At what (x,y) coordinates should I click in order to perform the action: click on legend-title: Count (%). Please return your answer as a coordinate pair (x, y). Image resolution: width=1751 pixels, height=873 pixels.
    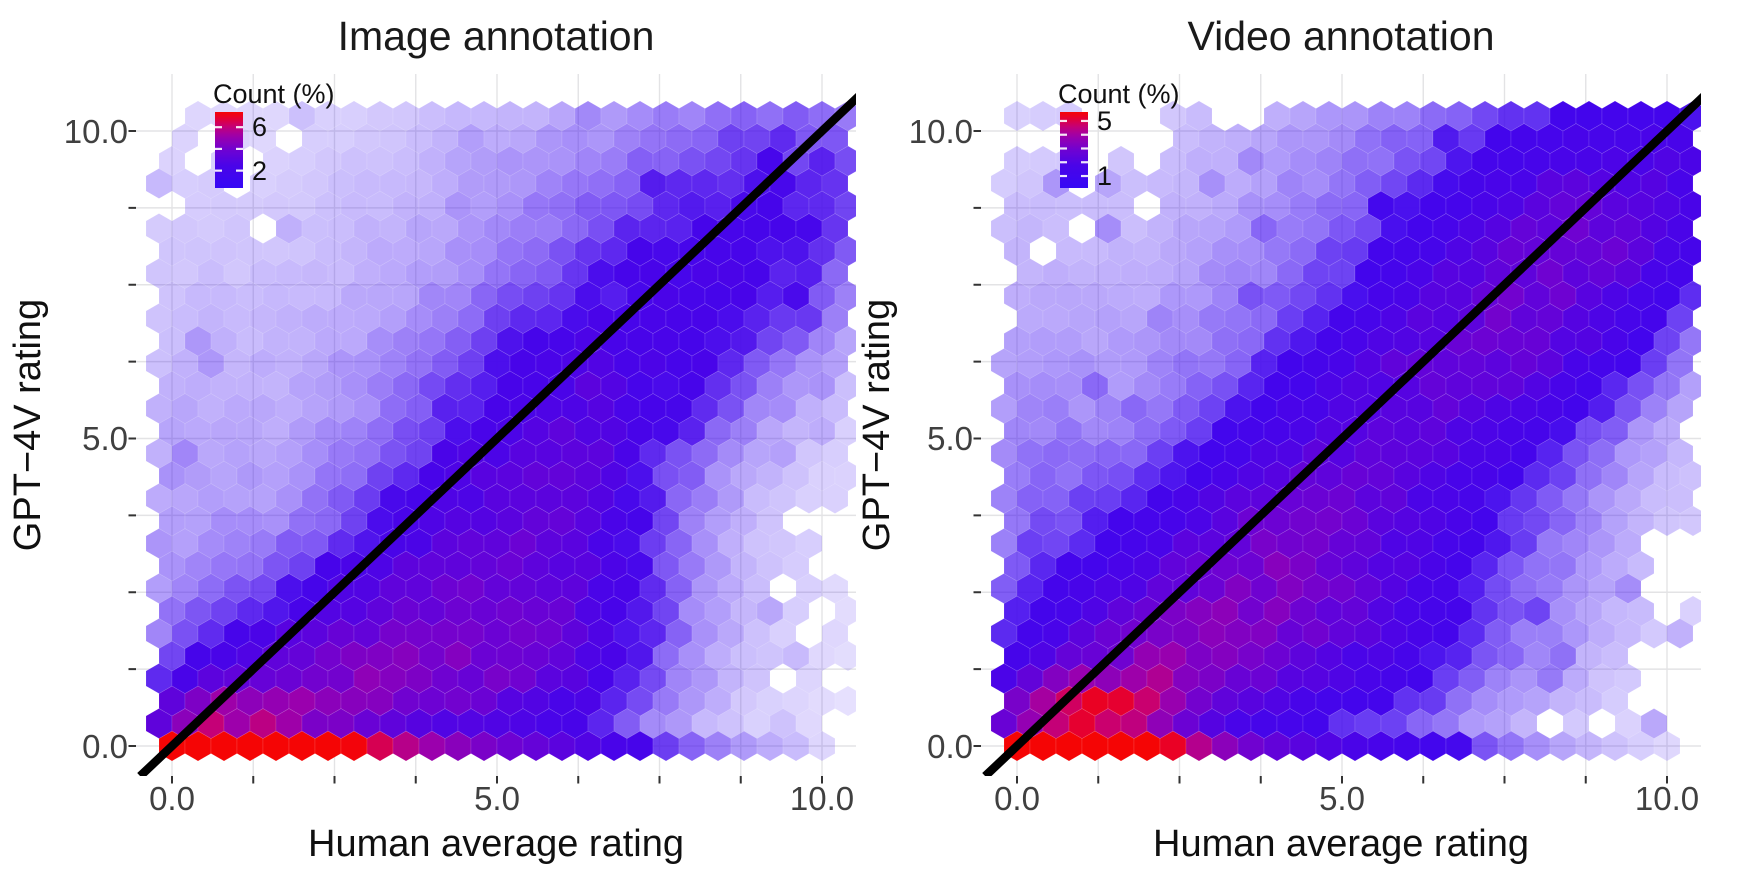
    Looking at the image, I should click on (274, 94).